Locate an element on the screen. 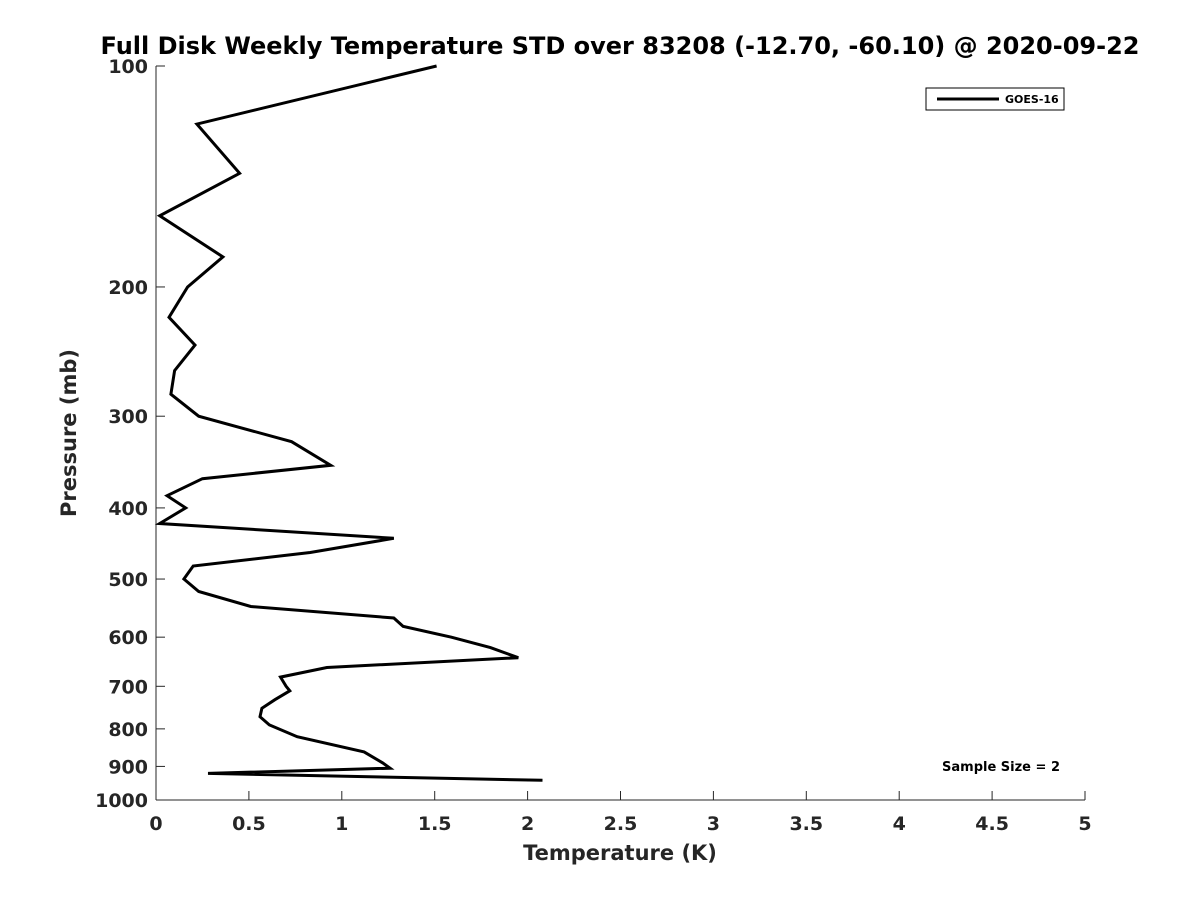 The width and height of the screenshot is (1200, 900). legend: GOES-16 is located at coordinates (995, 99).